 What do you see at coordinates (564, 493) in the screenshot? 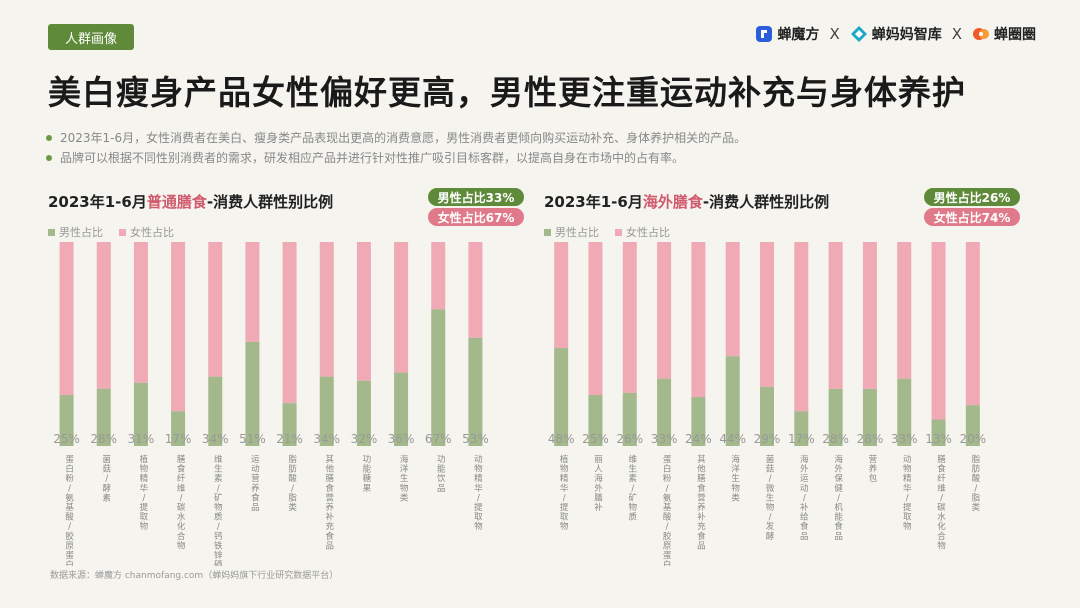
I see `category-label: 植物精华/提取物` at bounding box center [564, 493].